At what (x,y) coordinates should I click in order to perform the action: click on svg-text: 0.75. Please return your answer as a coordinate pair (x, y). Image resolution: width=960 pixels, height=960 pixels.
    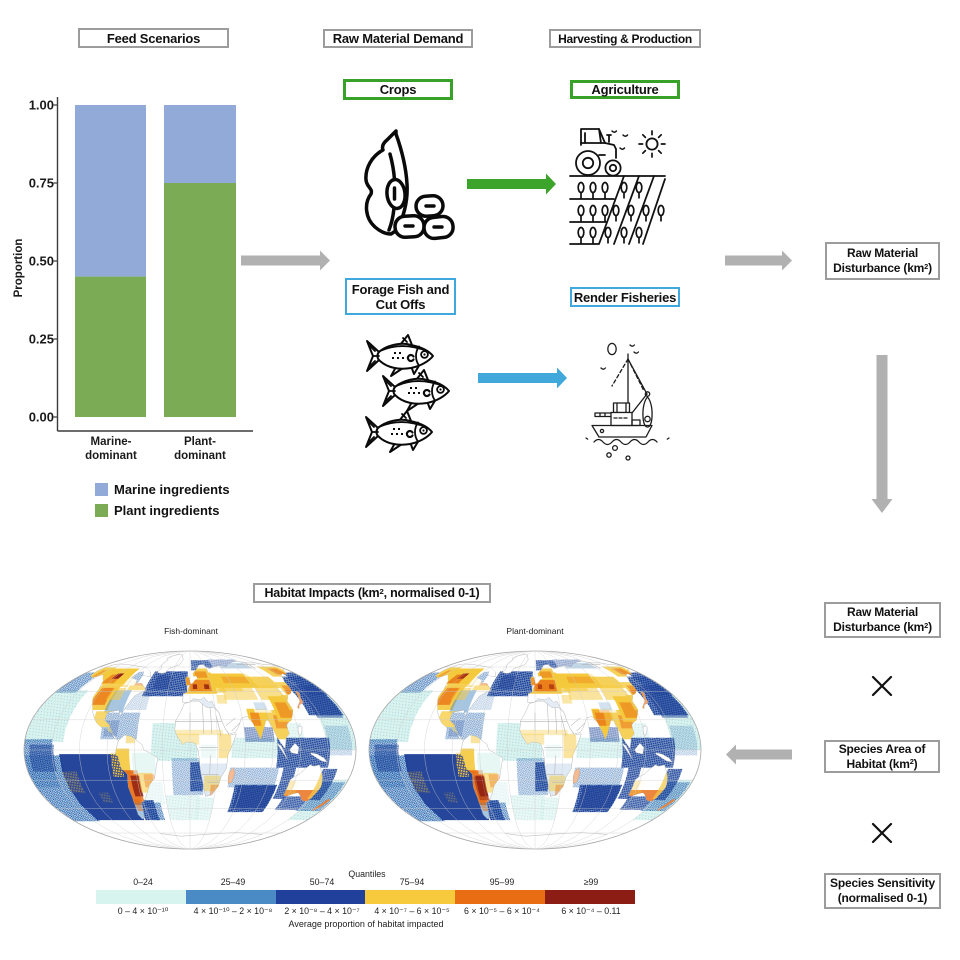
    Looking at the image, I should click on (41, 183).